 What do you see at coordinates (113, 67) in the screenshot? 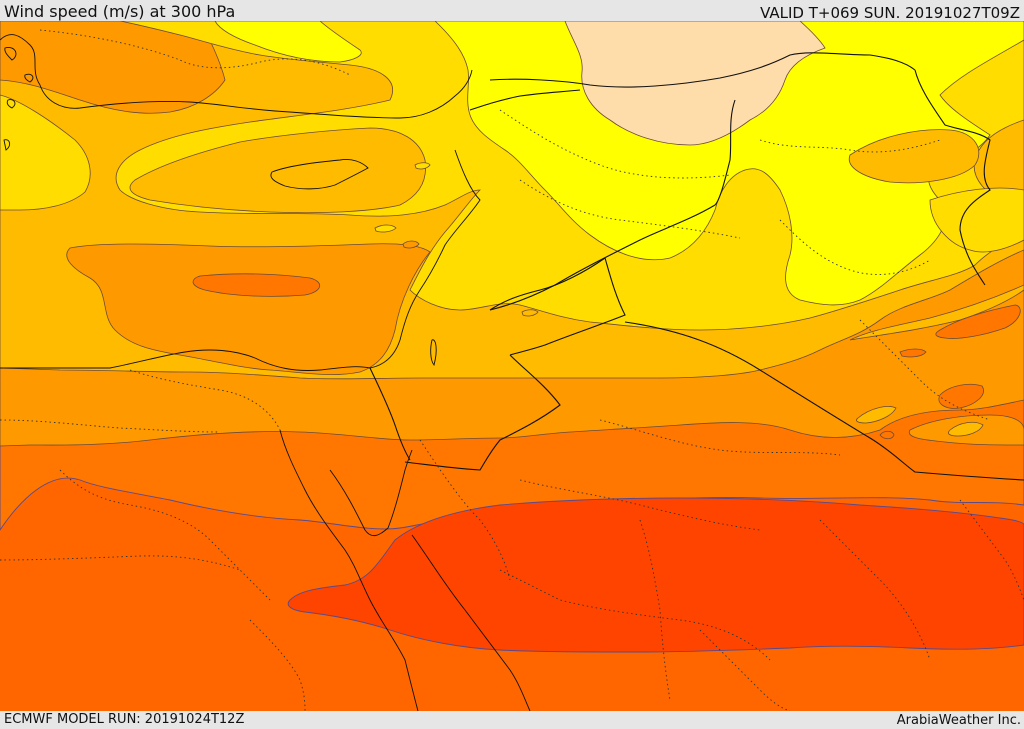
I see `band-35-40-nw` at bounding box center [113, 67].